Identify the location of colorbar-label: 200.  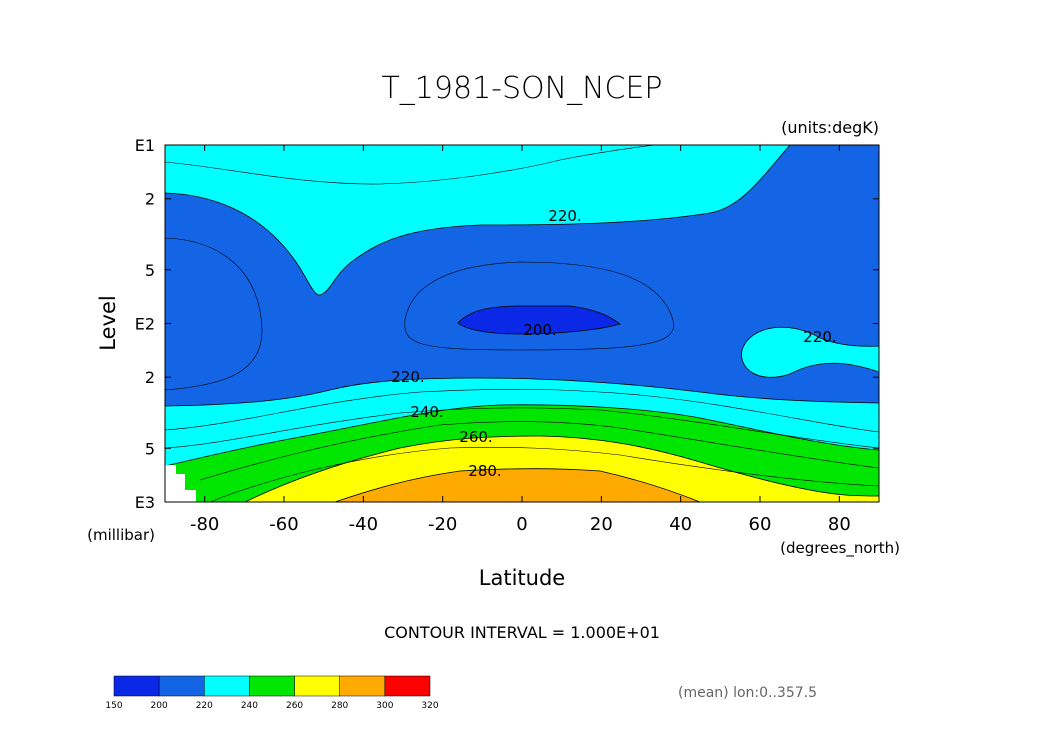
(159, 706).